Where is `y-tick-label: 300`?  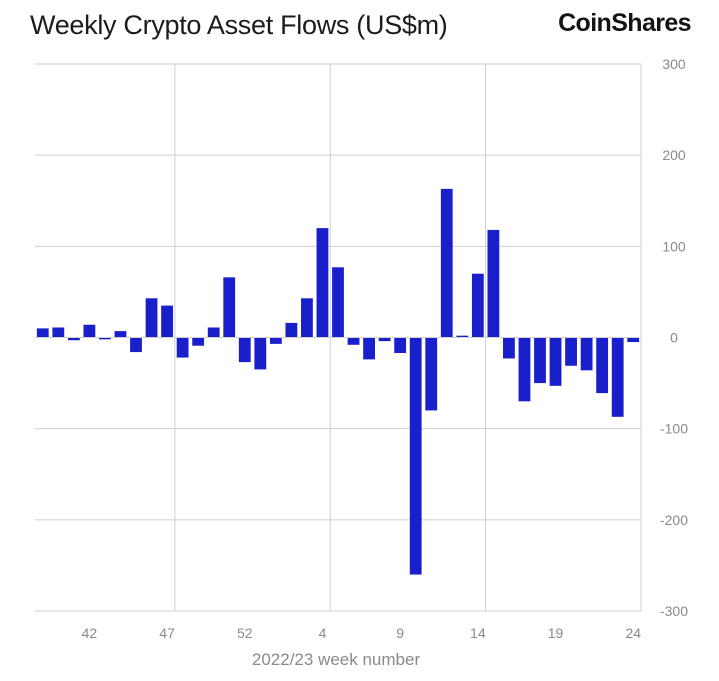
y-tick-label: 300 is located at coordinates (674, 64).